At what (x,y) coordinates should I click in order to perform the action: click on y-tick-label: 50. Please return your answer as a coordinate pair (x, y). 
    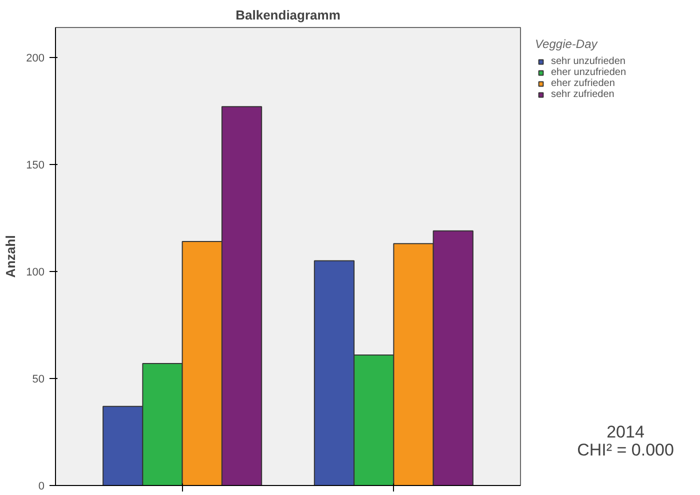
    Looking at the image, I should click on (38, 379).